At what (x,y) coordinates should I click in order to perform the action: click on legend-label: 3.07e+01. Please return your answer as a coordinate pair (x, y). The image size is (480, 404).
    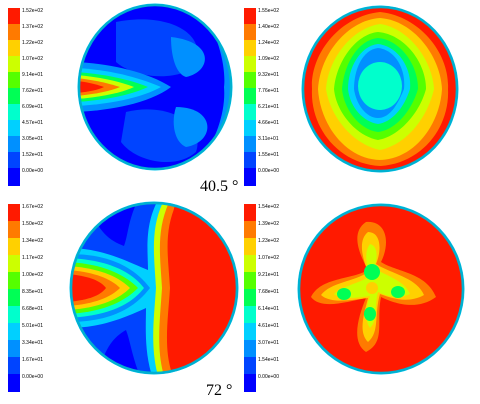
    Looking at the image, I should click on (268, 343).